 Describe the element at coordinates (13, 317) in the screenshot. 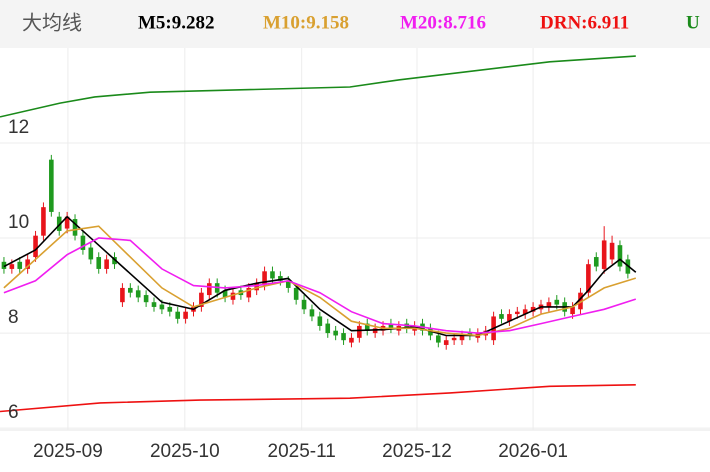

I see `y-tick-label: 8` at that location.